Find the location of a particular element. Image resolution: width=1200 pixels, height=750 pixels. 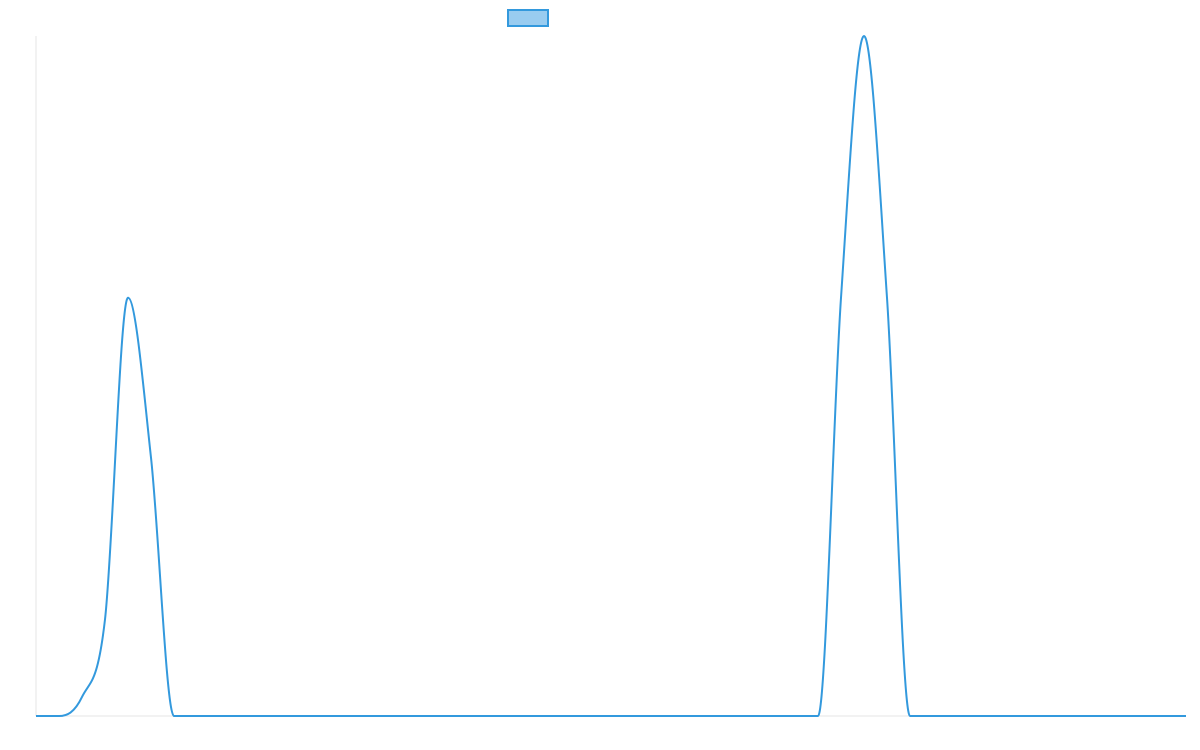

legend-swatch is located at coordinates (528, 18).